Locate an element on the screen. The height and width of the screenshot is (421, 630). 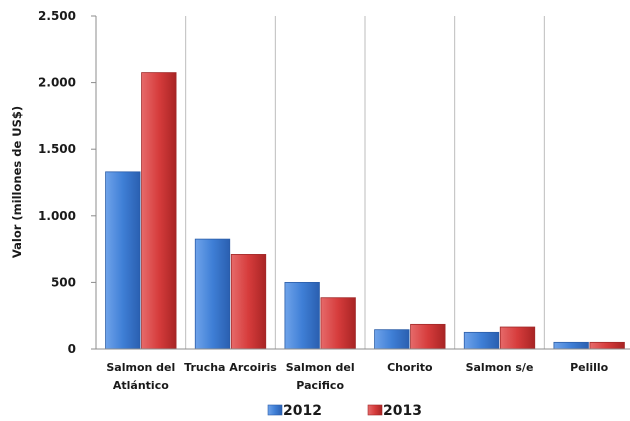
legend-swatch-2012 is located at coordinates (275, 410).